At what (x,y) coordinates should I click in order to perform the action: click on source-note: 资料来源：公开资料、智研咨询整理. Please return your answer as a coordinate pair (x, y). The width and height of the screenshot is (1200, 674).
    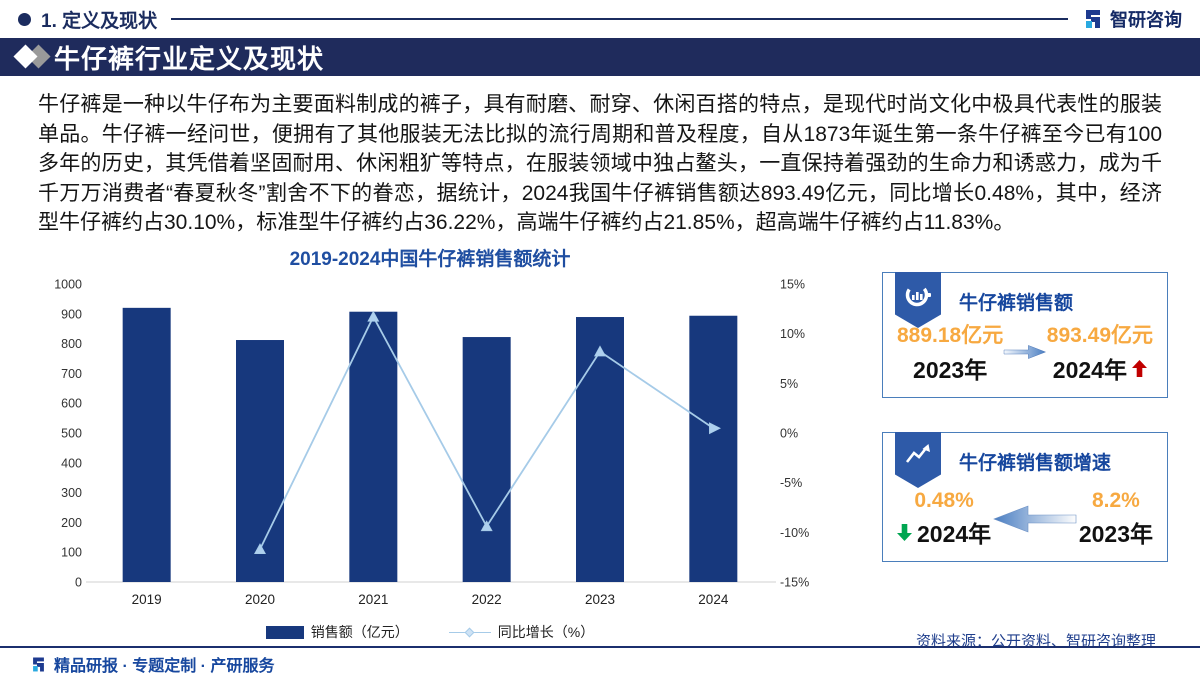
    Looking at the image, I should click on (1035, 641).